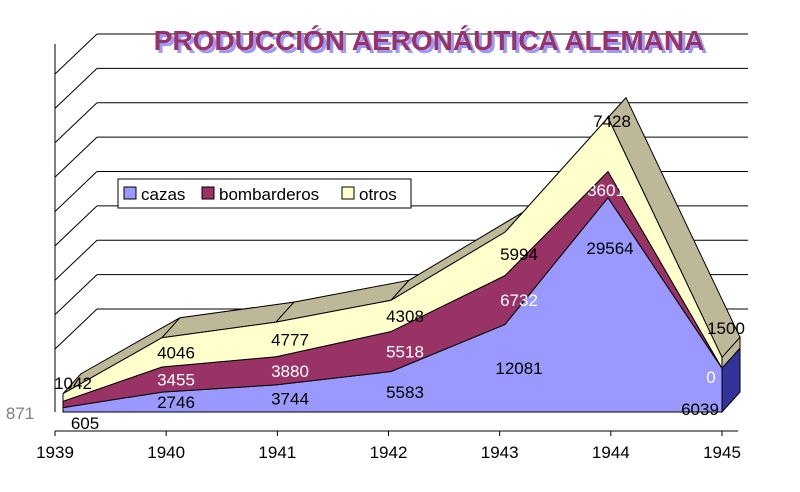 The width and height of the screenshot is (800, 492). Describe the element at coordinates (20, 413) in the screenshot. I see `data-label-bombarderos: 871` at that location.